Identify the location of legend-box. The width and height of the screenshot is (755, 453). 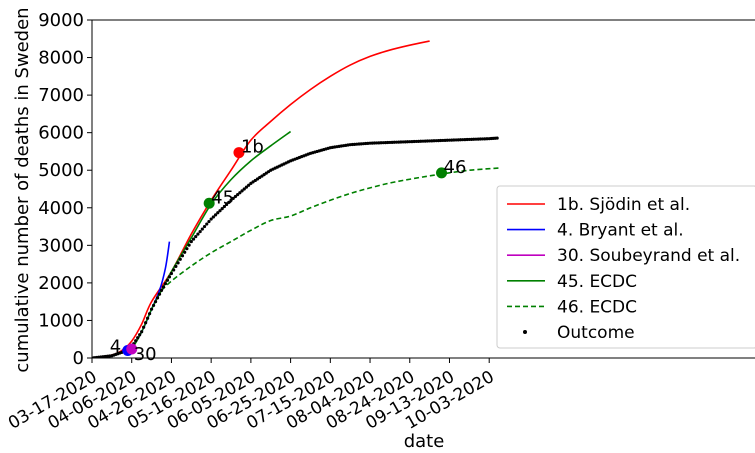
(625, 267).